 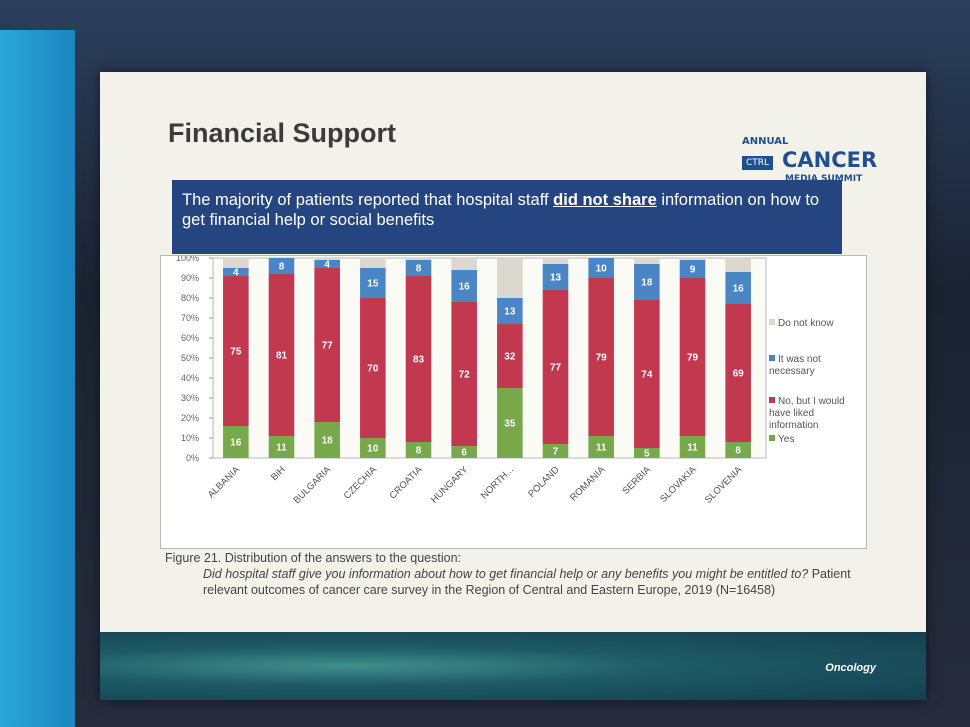 I want to click on legend-item: No, but I would have liked information, so click(x=814, y=414).